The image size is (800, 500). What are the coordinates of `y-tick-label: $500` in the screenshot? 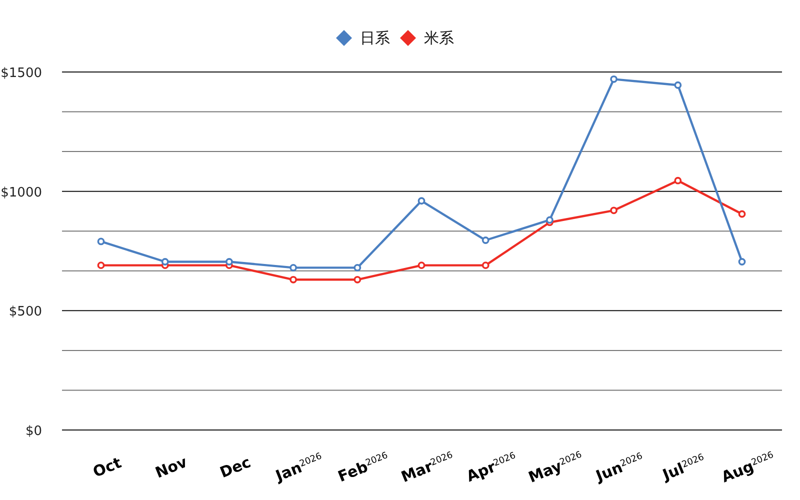 It's located at (25, 312).